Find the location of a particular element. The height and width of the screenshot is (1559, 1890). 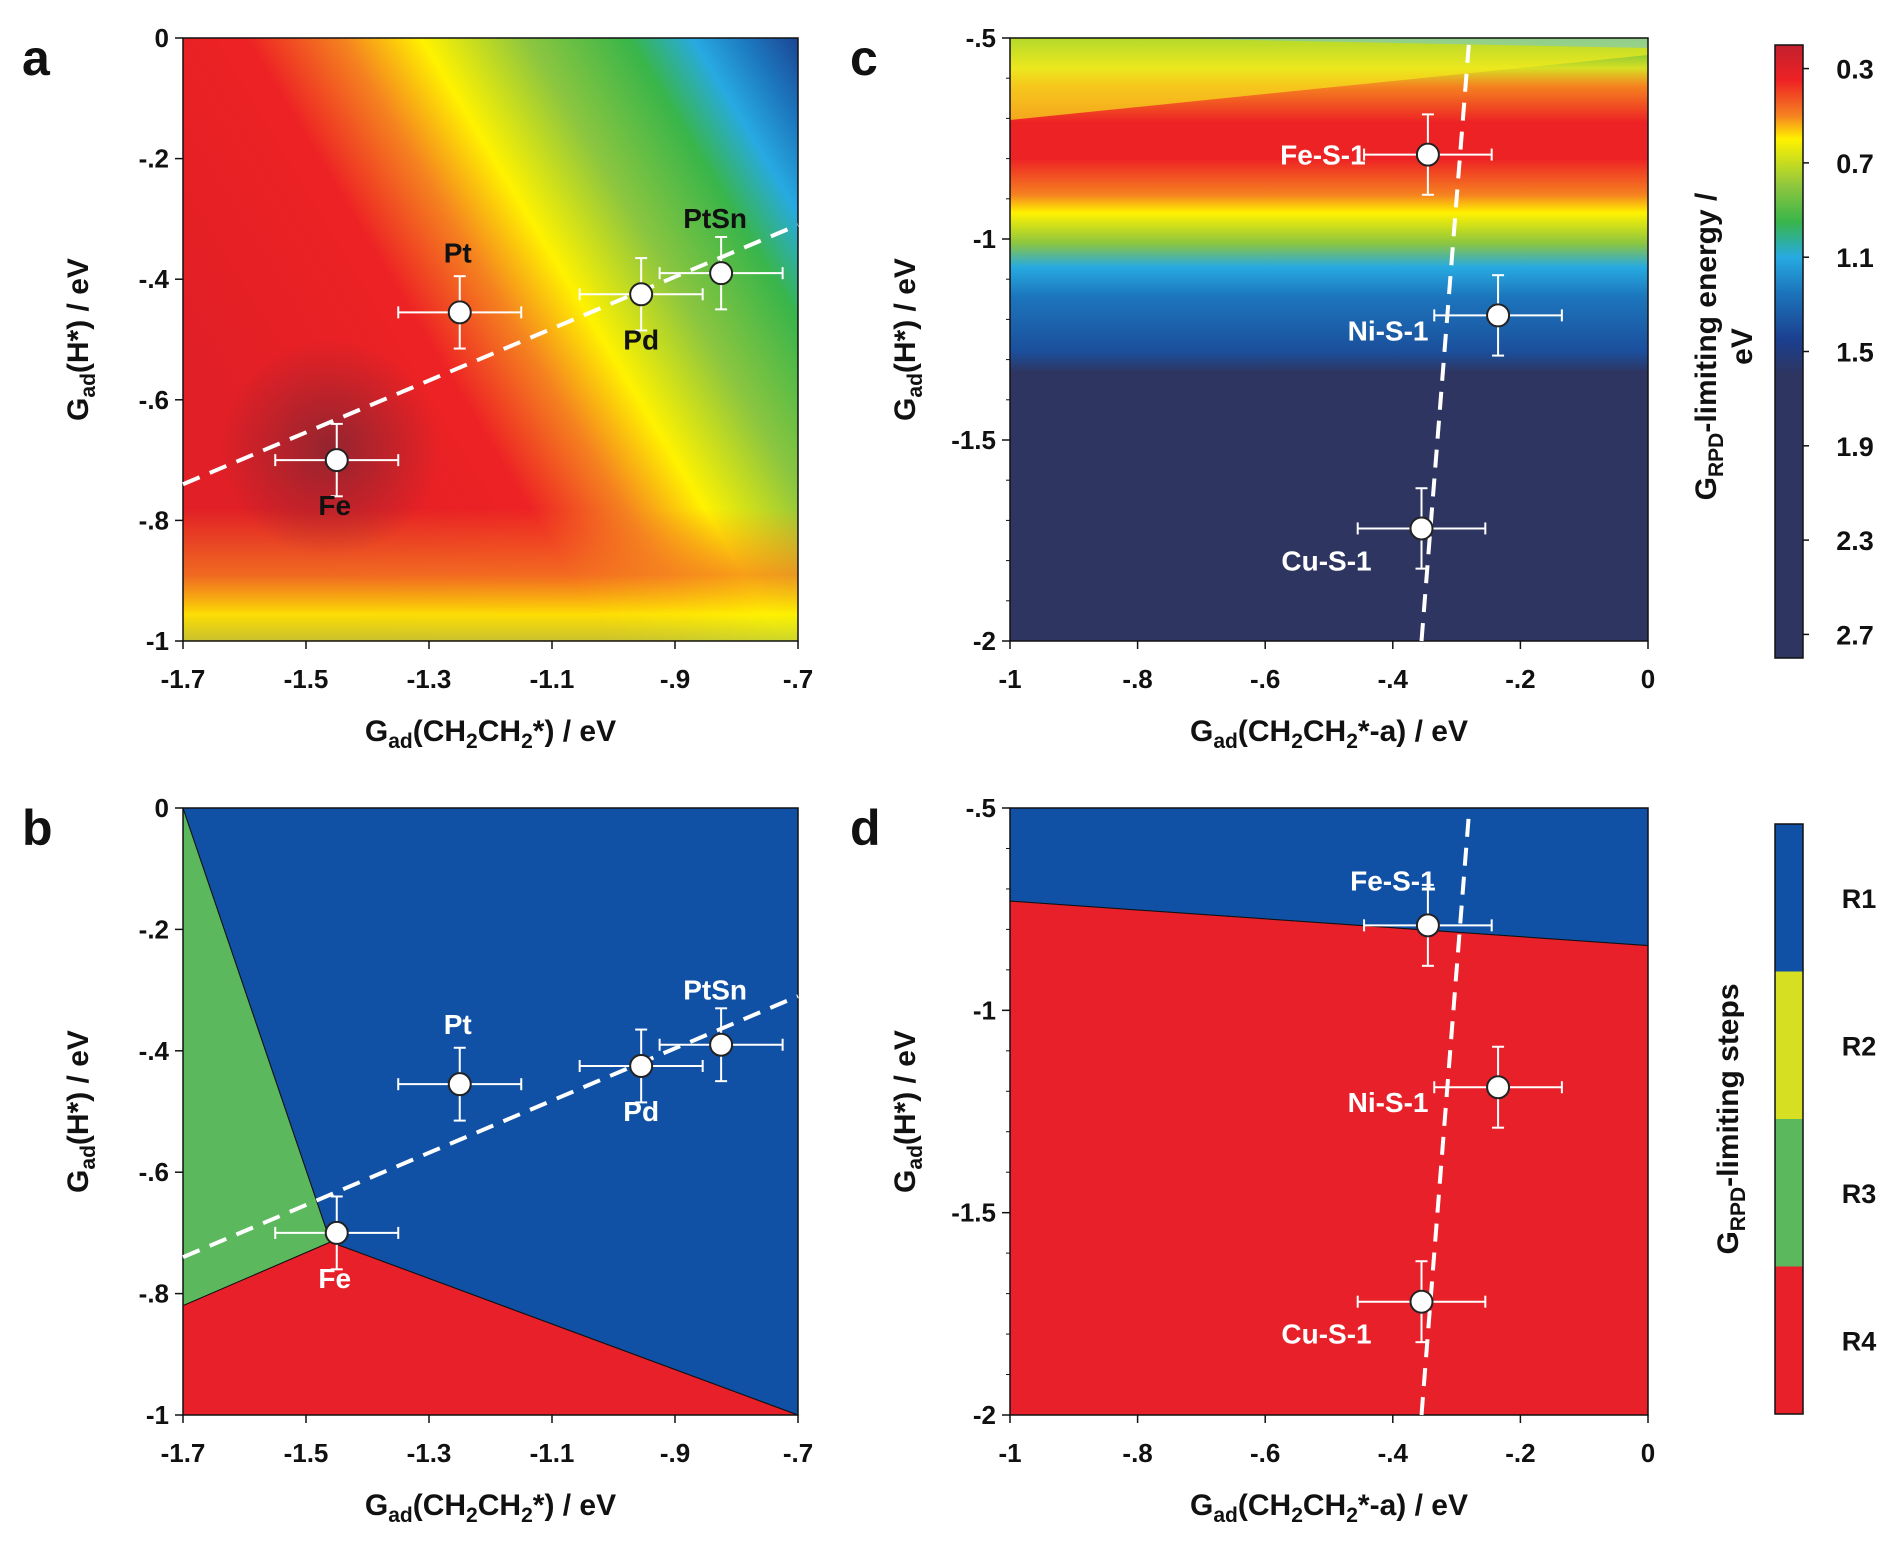

data-point-ni-s-1: Ni-S-1 is located at coordinates (1455, 1087).